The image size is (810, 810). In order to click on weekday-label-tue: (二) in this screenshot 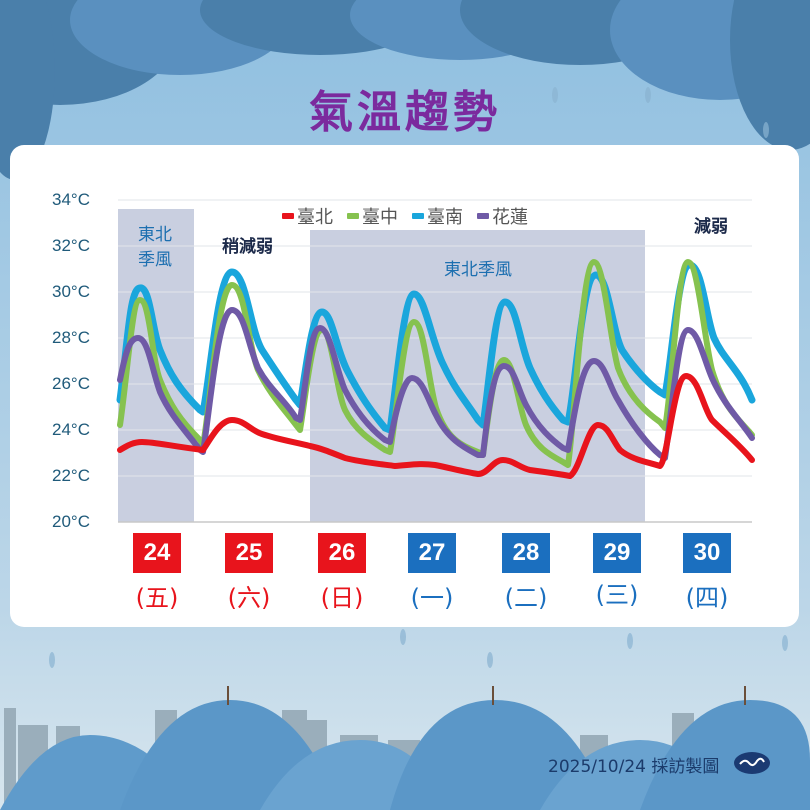, I will do `click(526, 598)`.